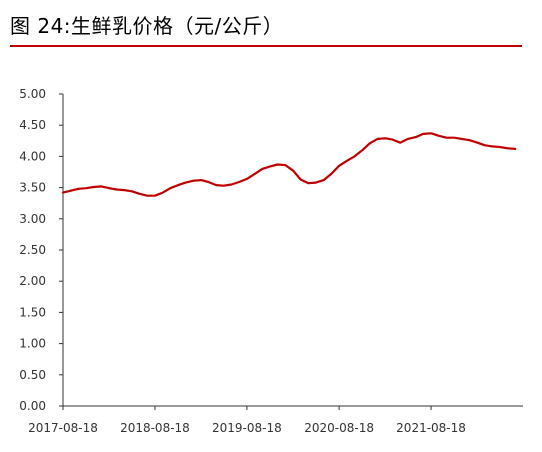  What do you see at coordinates (247, 428) in the screenshot?
I see `x-tick-label: 2019-08-18` at bounding box center [247, 428].